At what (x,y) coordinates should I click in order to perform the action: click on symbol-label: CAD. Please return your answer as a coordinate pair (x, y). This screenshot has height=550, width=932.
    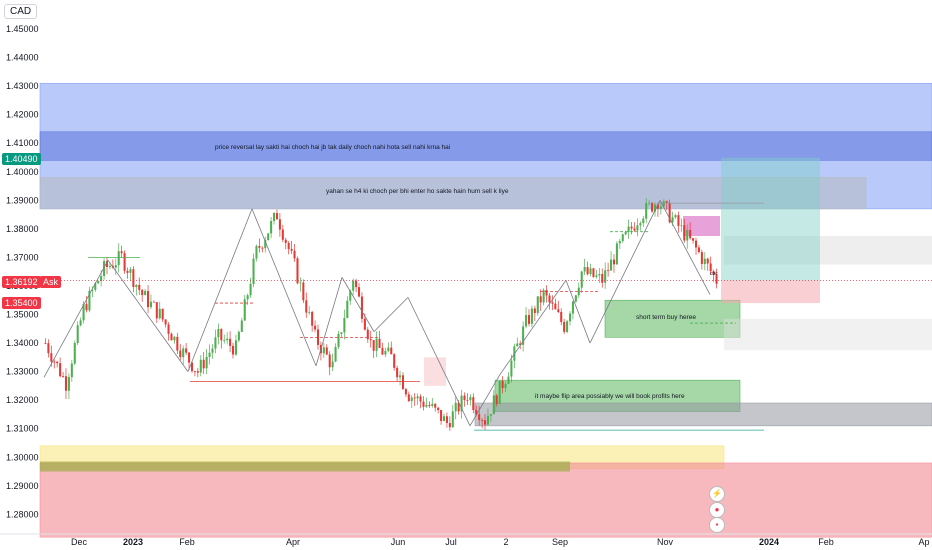
    Looking at the image, I should click on (21, 11).